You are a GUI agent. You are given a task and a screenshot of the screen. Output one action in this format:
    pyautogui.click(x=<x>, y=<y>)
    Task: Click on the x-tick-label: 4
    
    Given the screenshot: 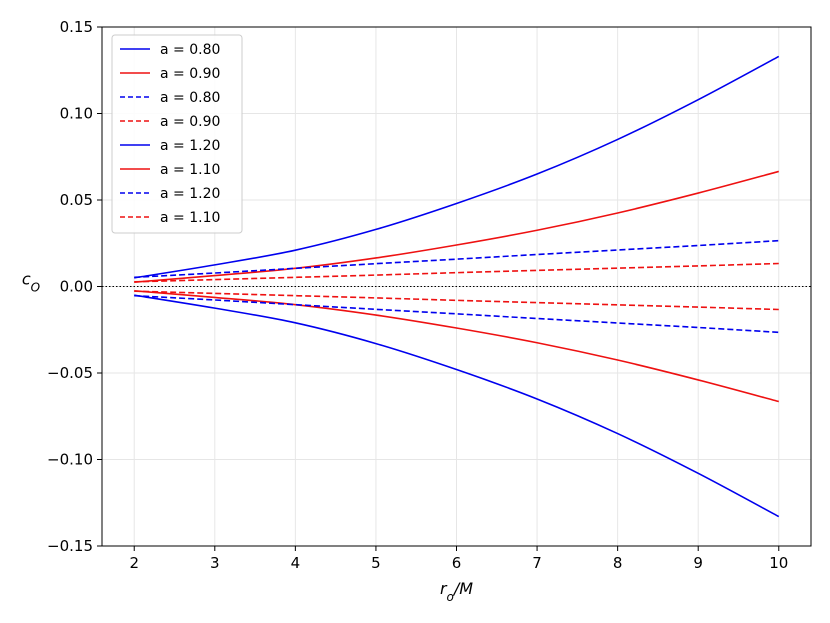 What is the action you would take?
    pyautogui.click(x=296, y=563)
    